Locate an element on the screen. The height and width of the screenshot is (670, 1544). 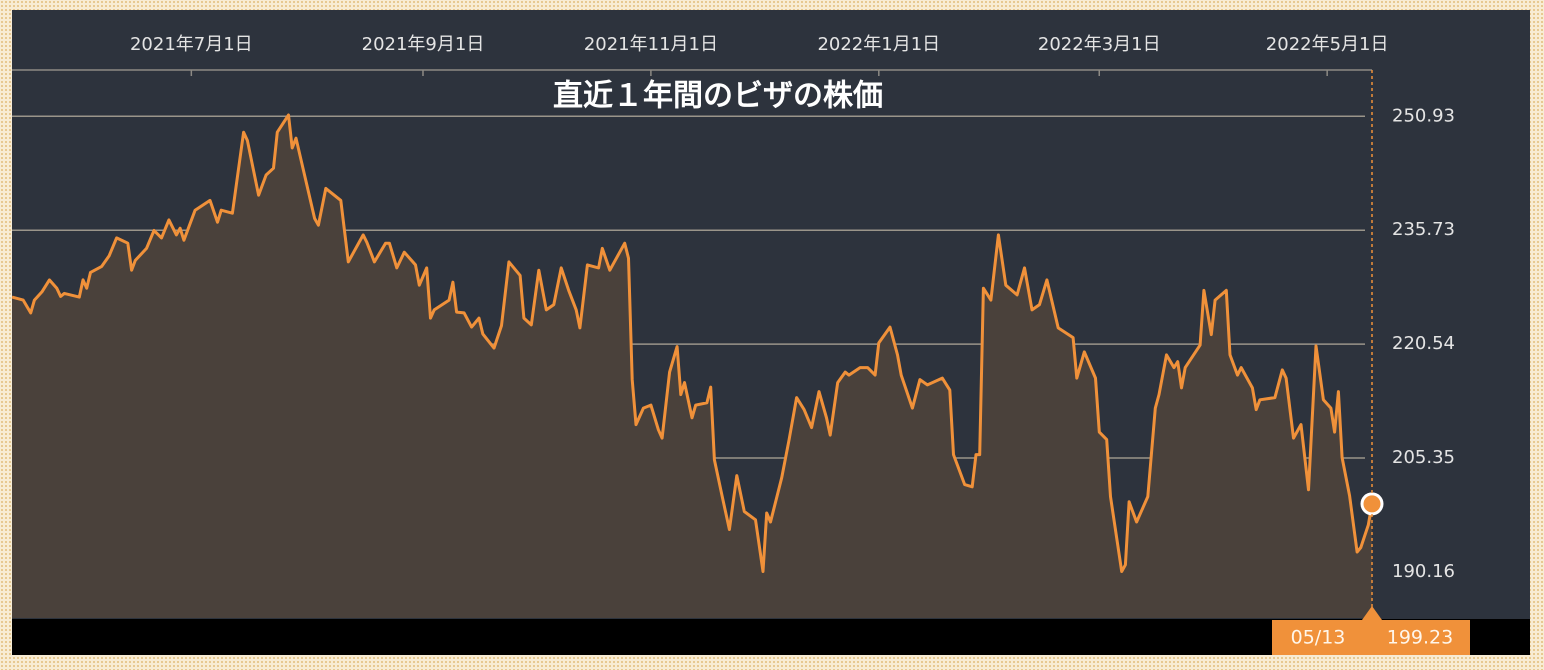
cursor-value: 199.23 is located at coordinates (1420, 638).